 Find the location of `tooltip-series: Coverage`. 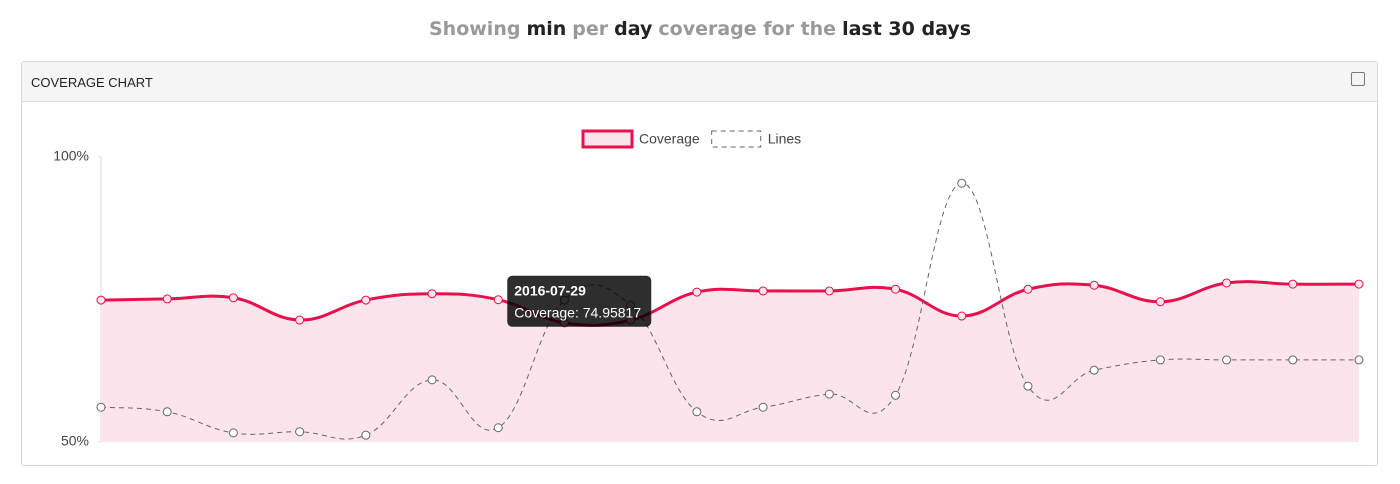

tooltip-series: Coverage is located at coordinates (544, 312).